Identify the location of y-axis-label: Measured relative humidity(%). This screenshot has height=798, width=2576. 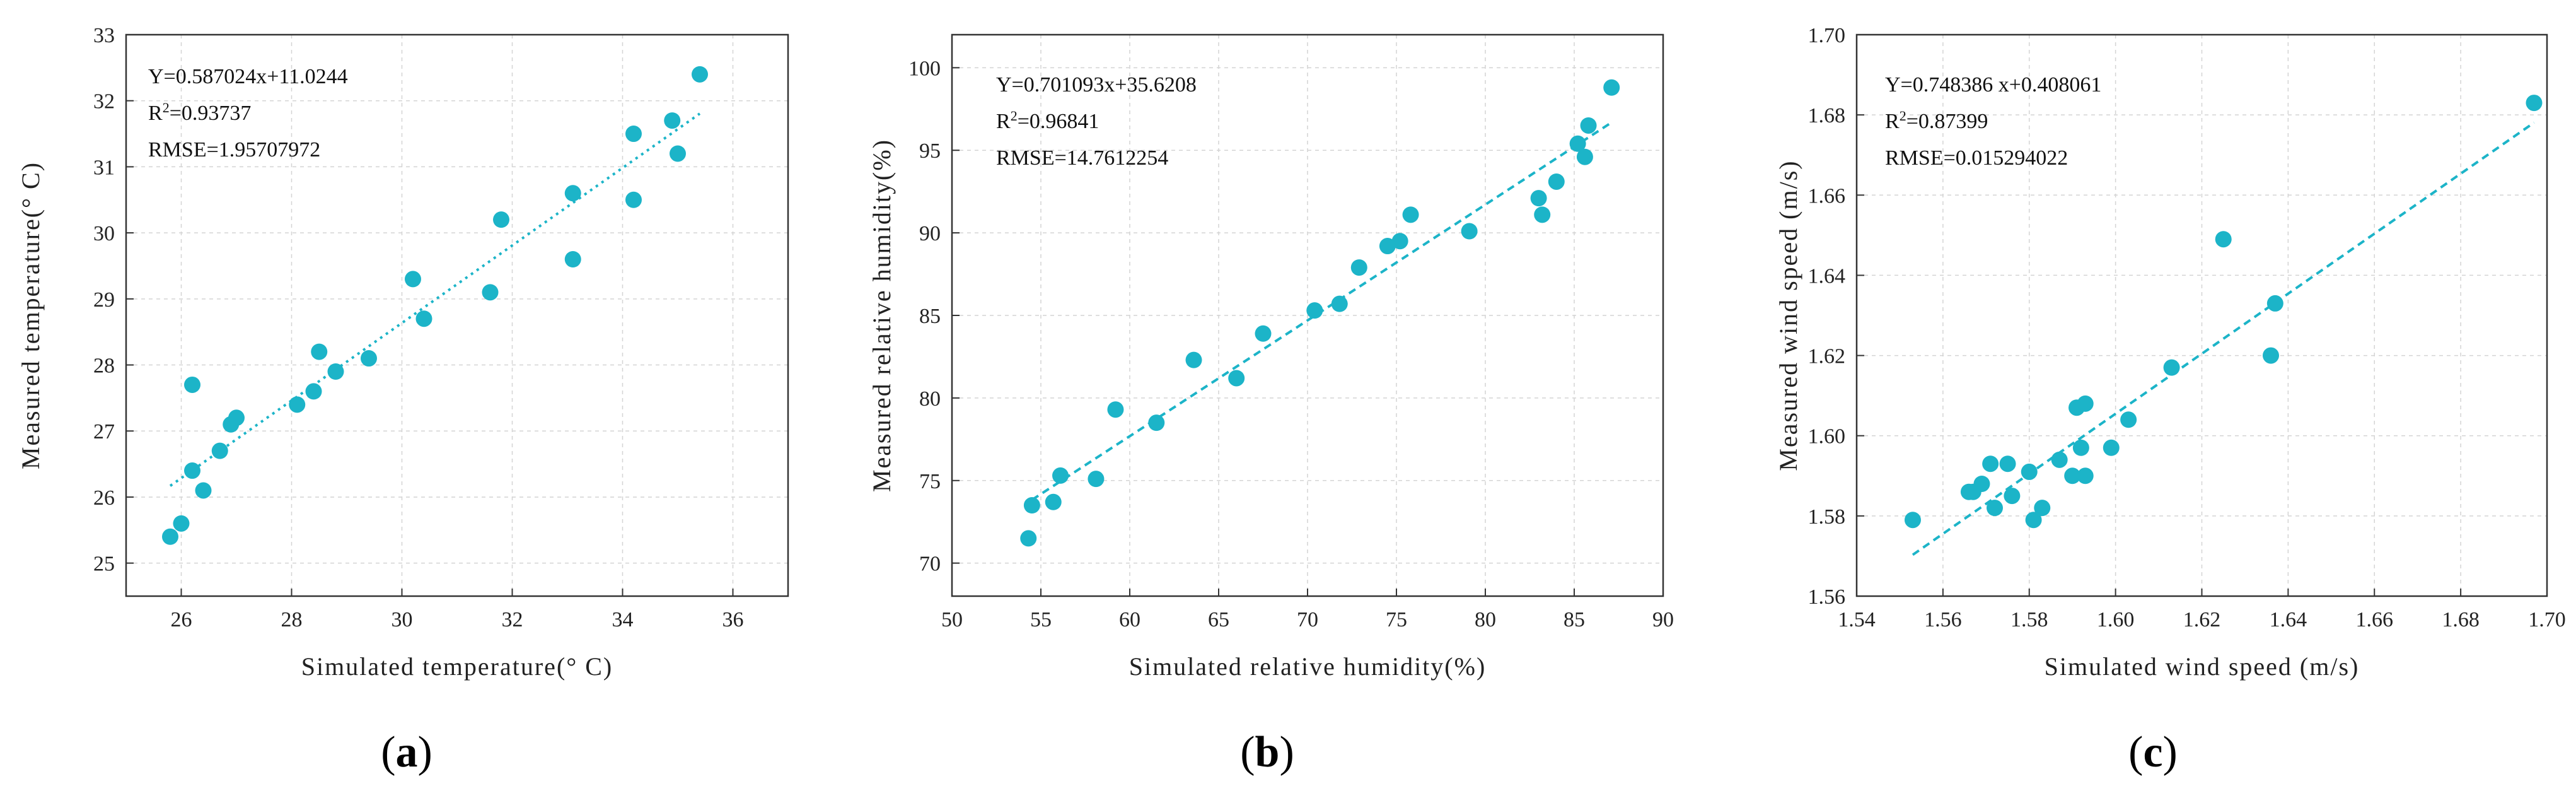
(881, 316).